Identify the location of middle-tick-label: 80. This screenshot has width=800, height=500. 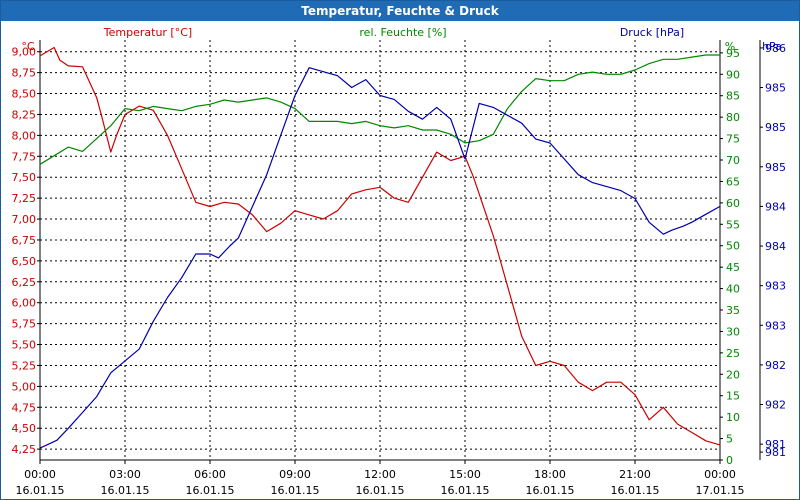
(733, 117).